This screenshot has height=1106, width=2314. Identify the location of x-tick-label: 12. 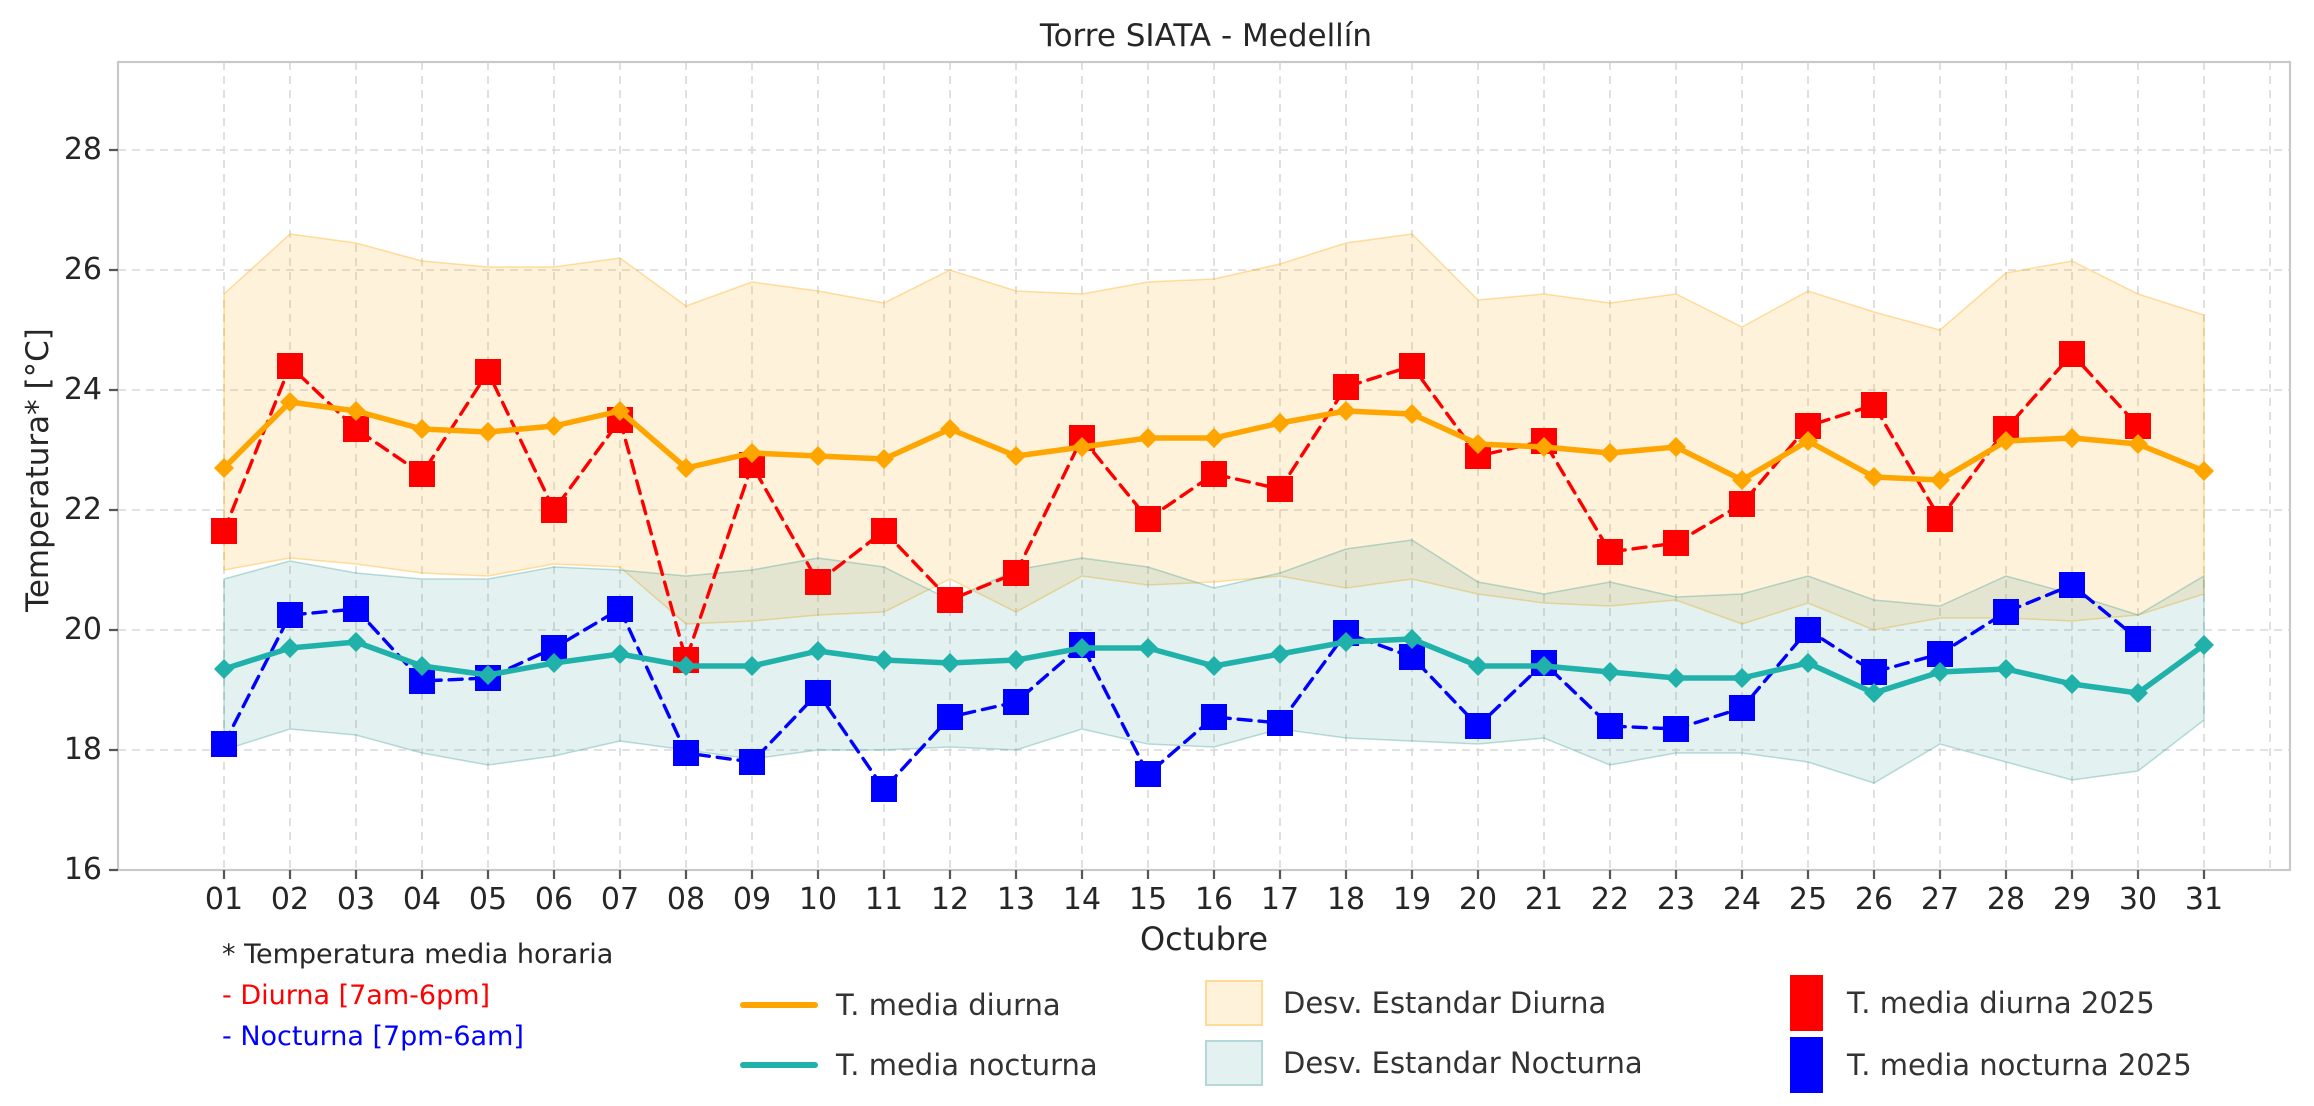
(950, 899).